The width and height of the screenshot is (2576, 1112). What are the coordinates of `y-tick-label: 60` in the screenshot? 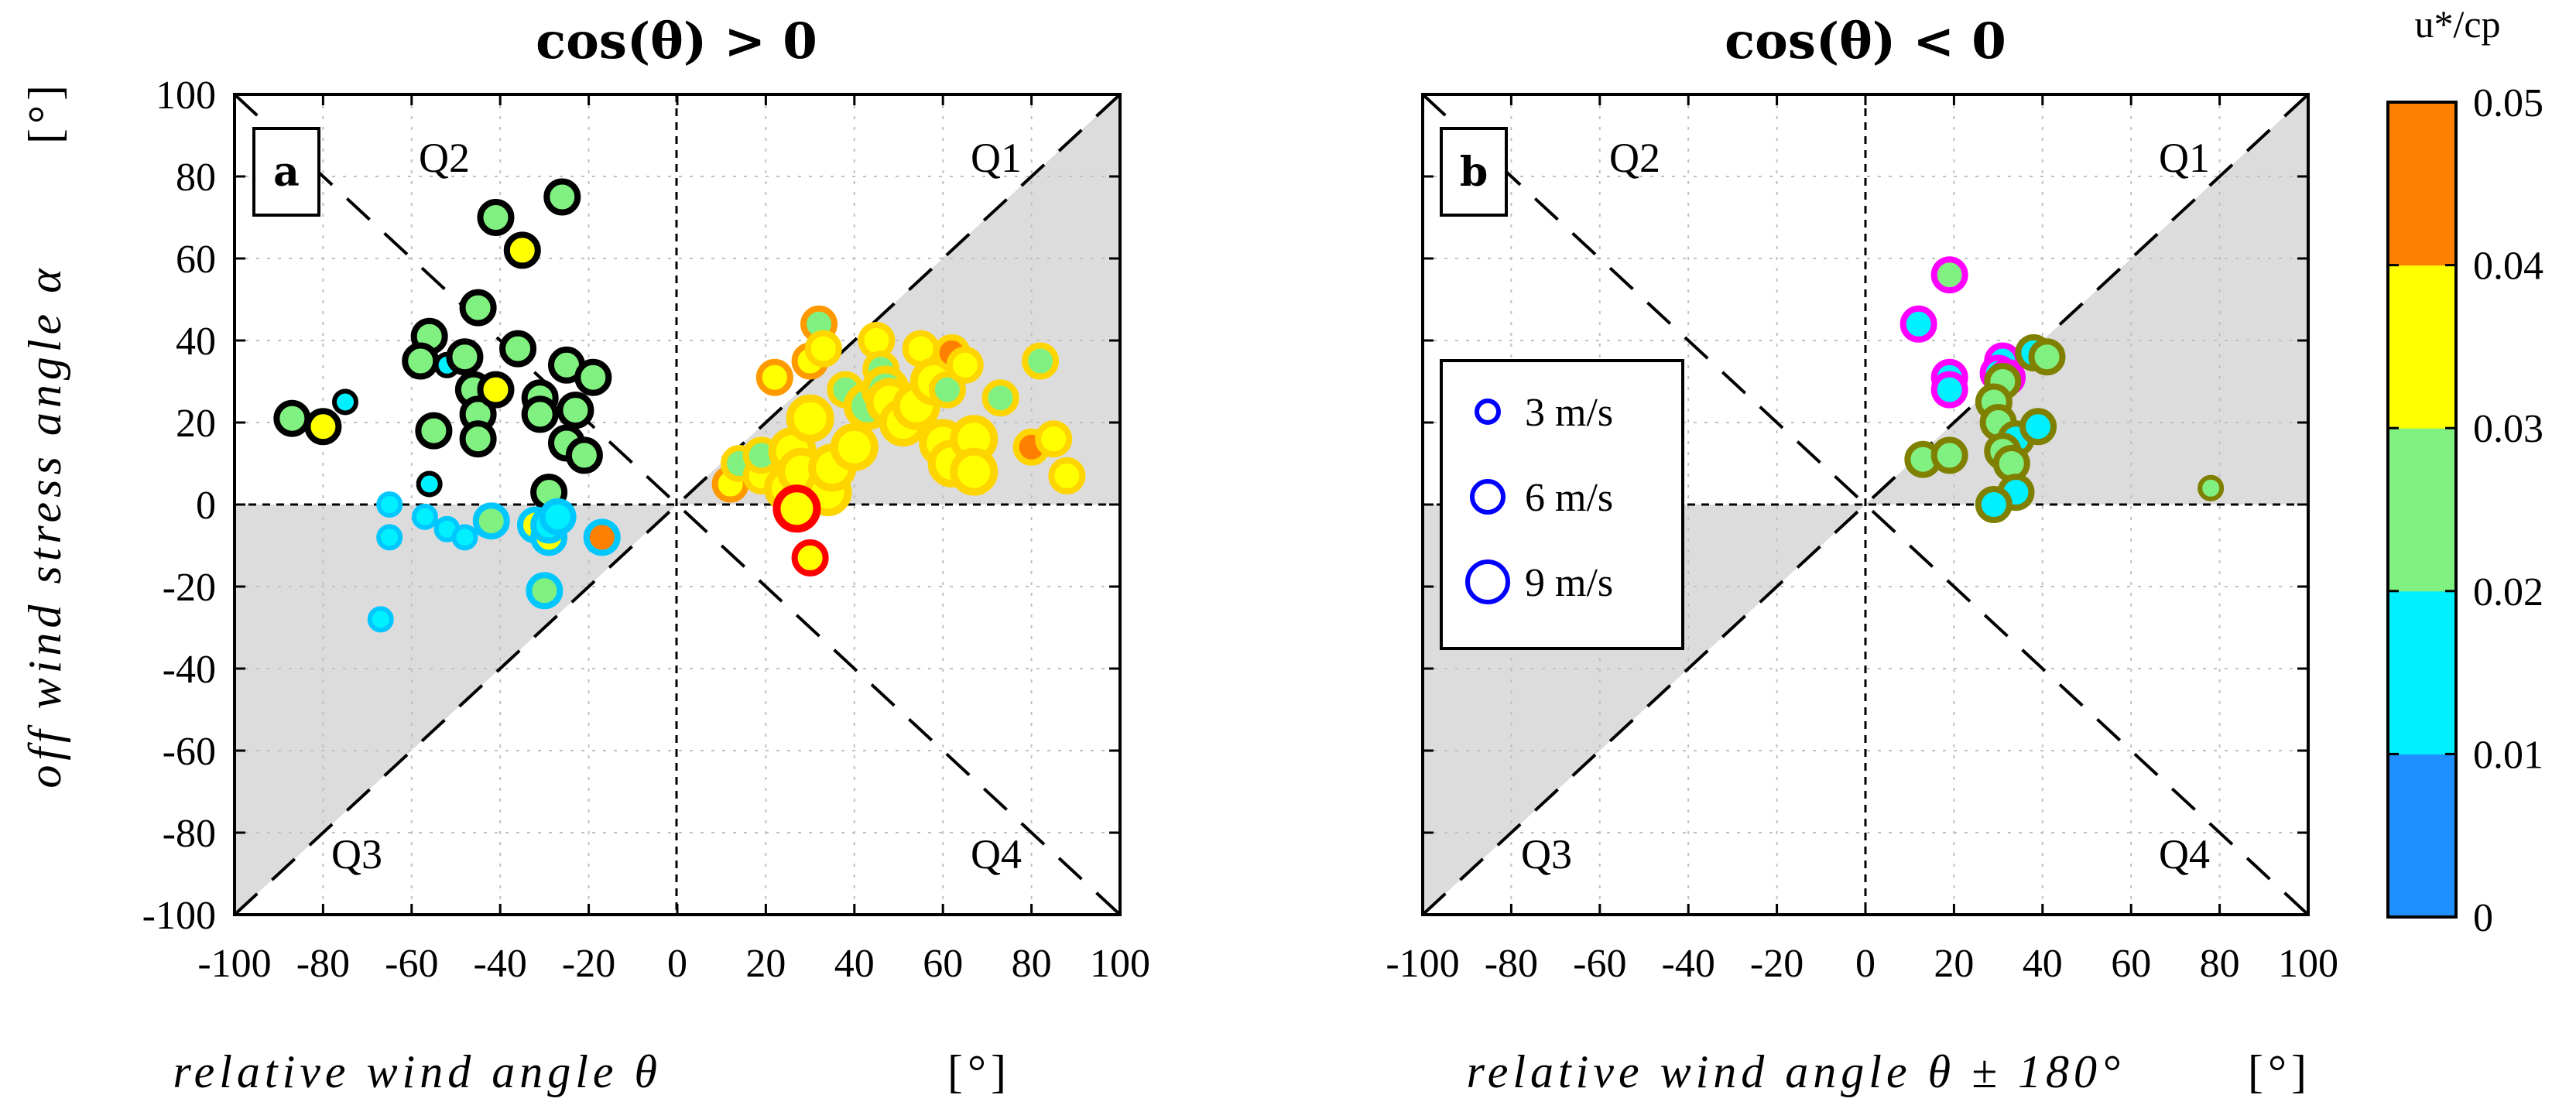 It's located at (196, 260).